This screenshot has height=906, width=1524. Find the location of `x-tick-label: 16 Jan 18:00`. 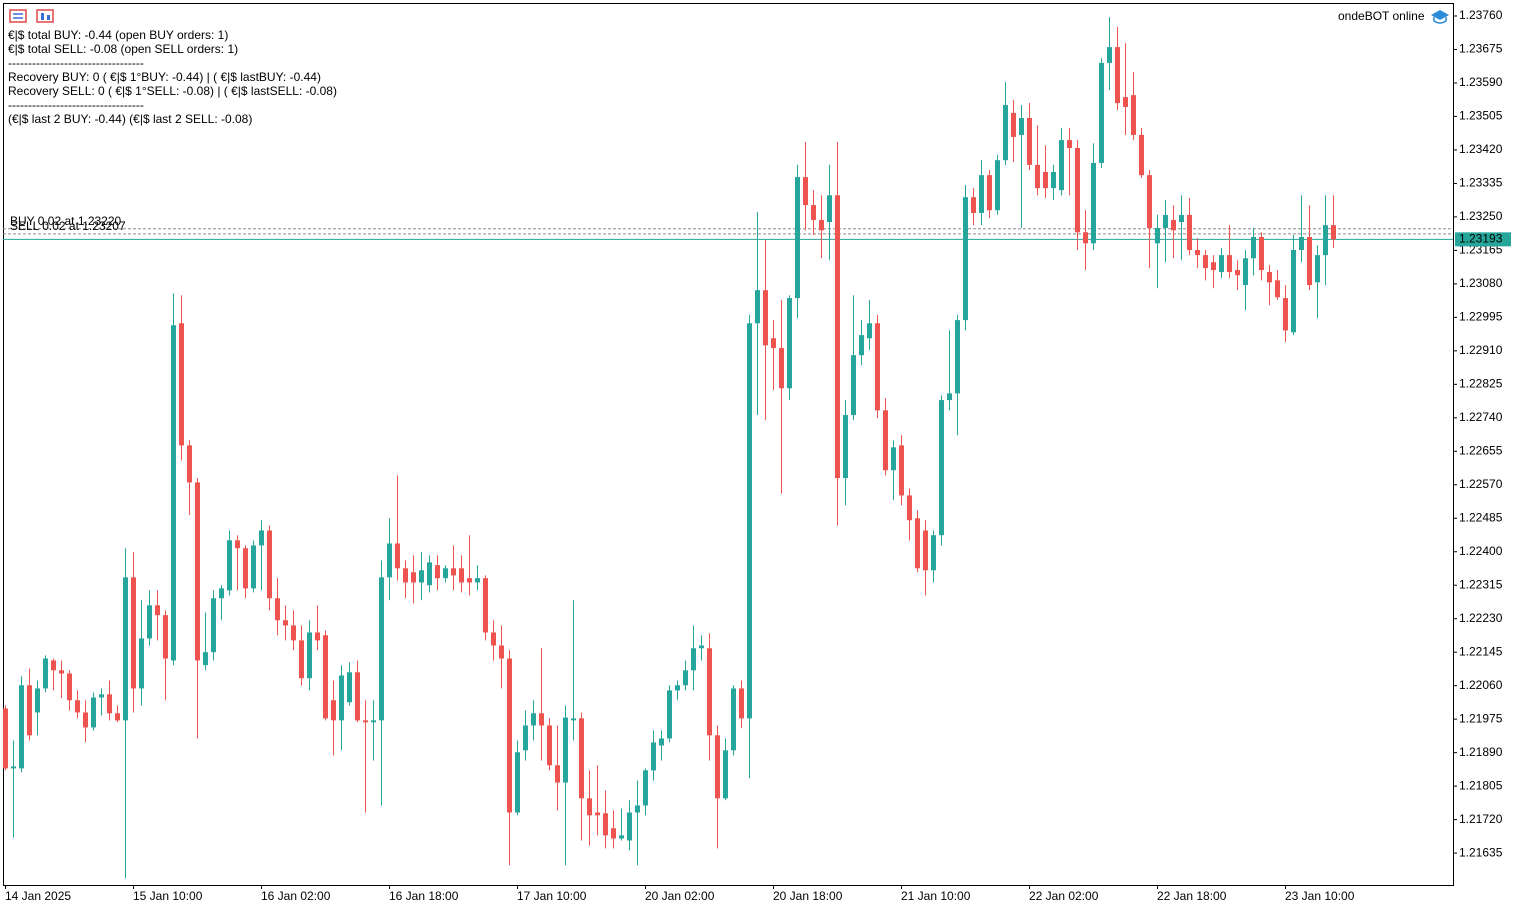

x-tick-label: 16 Jan 18:00 is located at coordinates (424, 896).